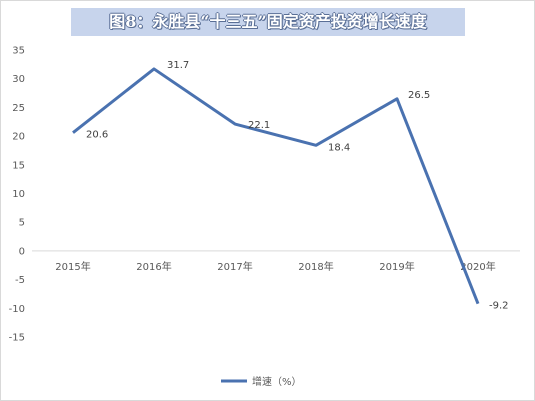 The height and width of the screenshot is (401, 535). Describe the element at coordinates (275, 266) in the screenshot. I see `x-axis-tick-labels: 2015年 2016年 2017年 2018年 2019年 2020年` at that location.